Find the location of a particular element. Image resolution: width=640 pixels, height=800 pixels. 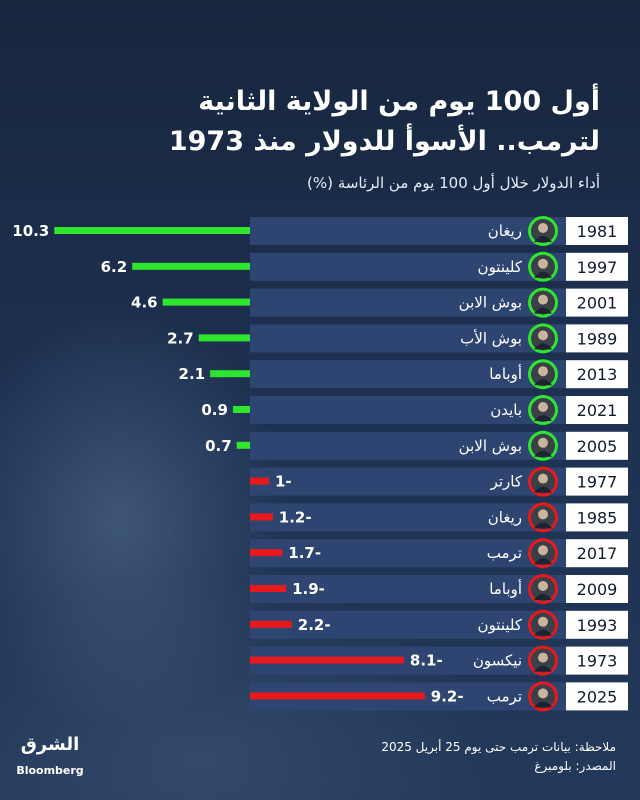

year-label: 2009 is located at coordinates (597, 589).